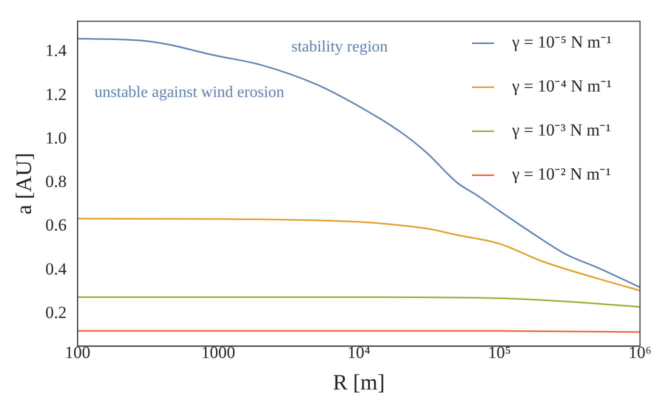  What do you see at coordinates (499, 352) in the screenshot?
I see `x-tick-label: 10⁵` at bounding box center [499, 352].